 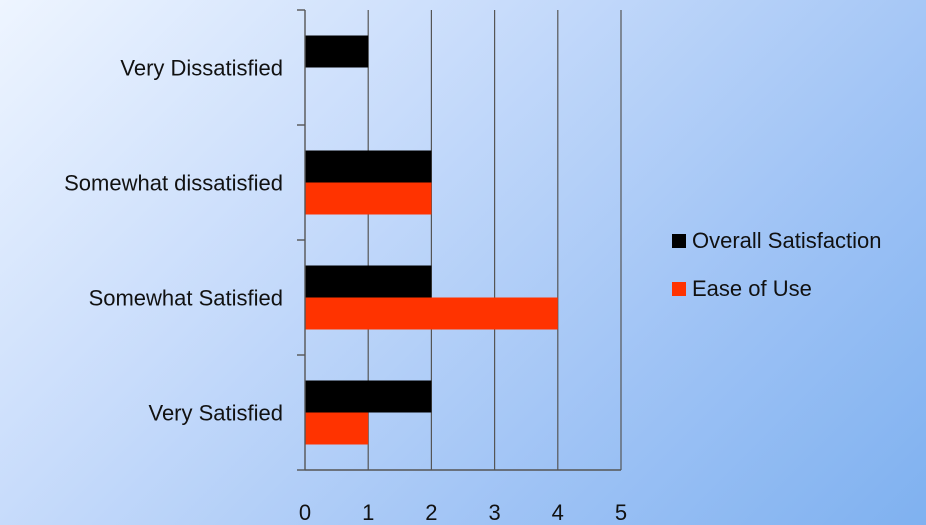 What do you see at coordinates (621, 512) in the screenshot?
I see `x-tick-label-5: 5` at bounding box center [621, 512].